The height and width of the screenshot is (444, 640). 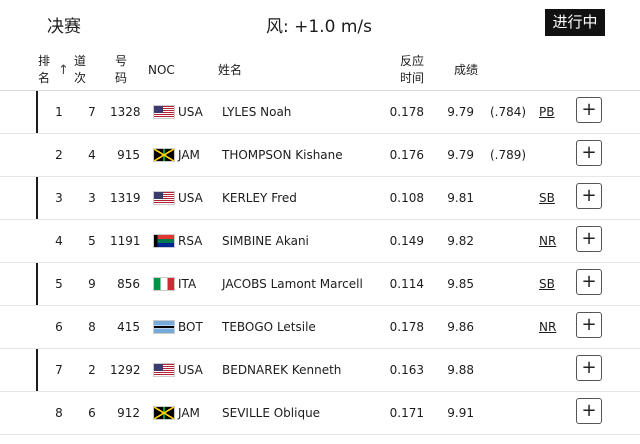 I want to click on table-row: 7 2 1292 USA BEDNAREK Kenneth 0.163 9.88 +, so click(x=320, y=370).